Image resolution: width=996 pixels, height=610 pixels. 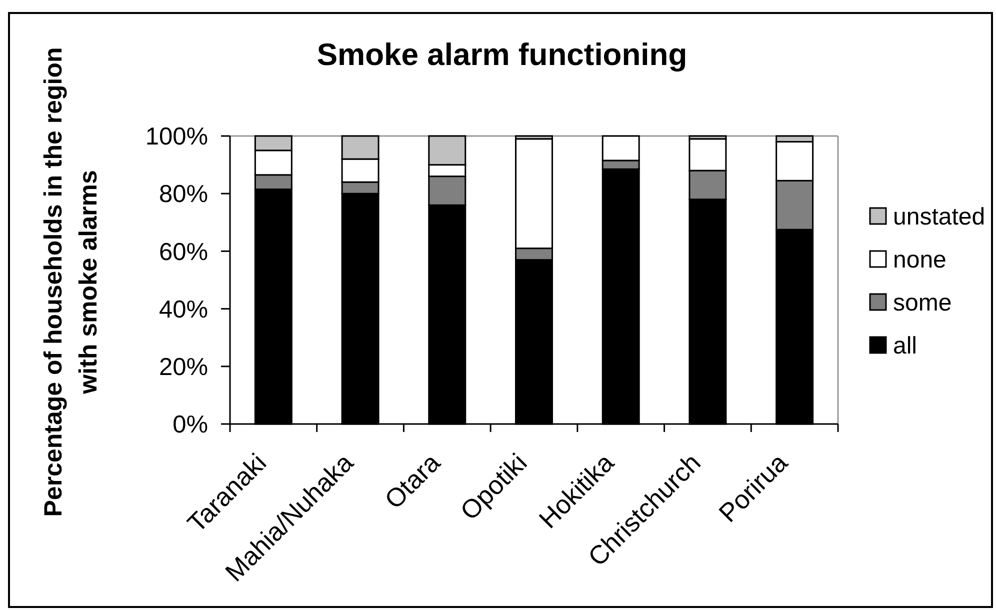 What do you see at coordinates (922, 302) in the screenshot?
I see `legend-label: some` at bounding box center [922, 302].